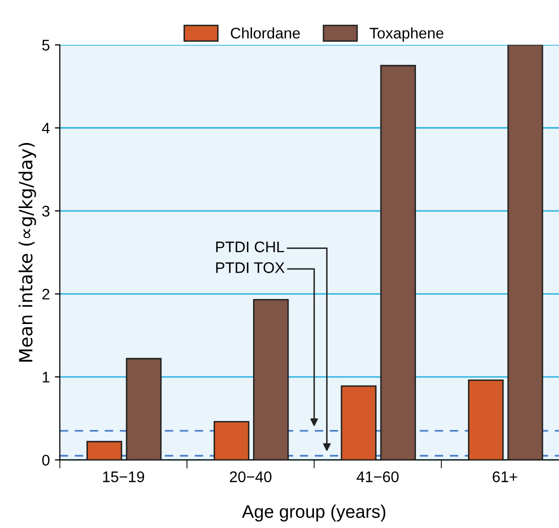 Image resolution: width=559 pixels, height=528 pixels. Describe the element at coordinates (251, 476) in the screenshot. I see `x-tick-label: 20−40` at that location.